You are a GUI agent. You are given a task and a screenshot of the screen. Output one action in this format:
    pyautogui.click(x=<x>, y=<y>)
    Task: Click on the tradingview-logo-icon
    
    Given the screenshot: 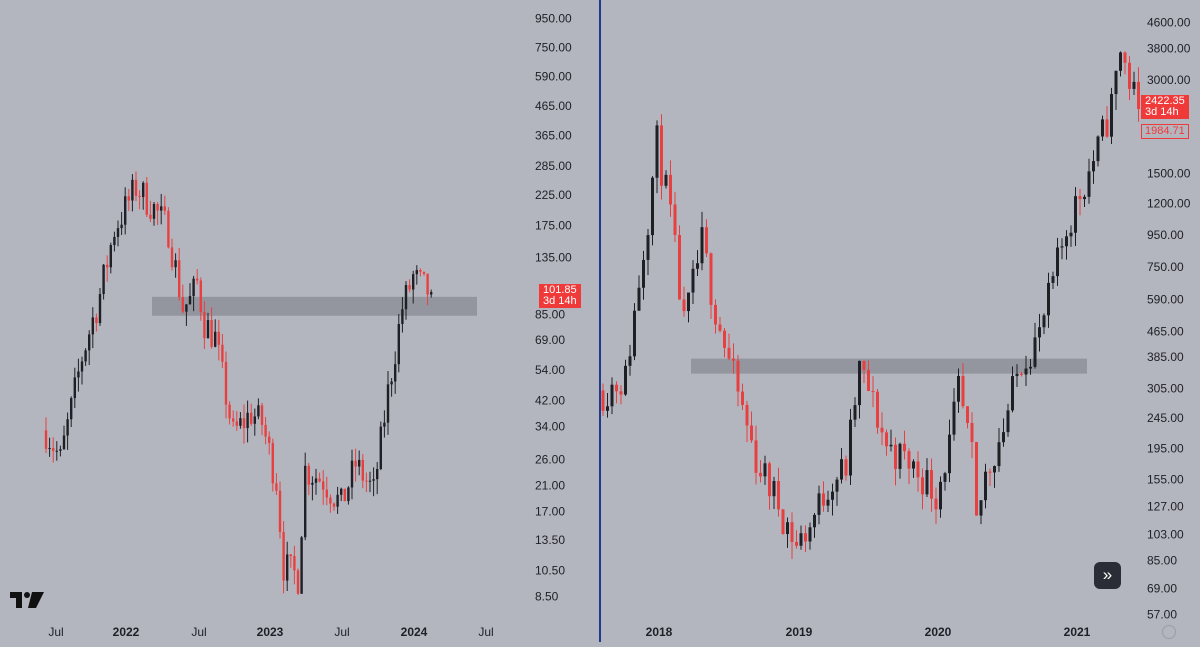 What is the action you would take?
    pyautogui.click(x=27, y=600)
    